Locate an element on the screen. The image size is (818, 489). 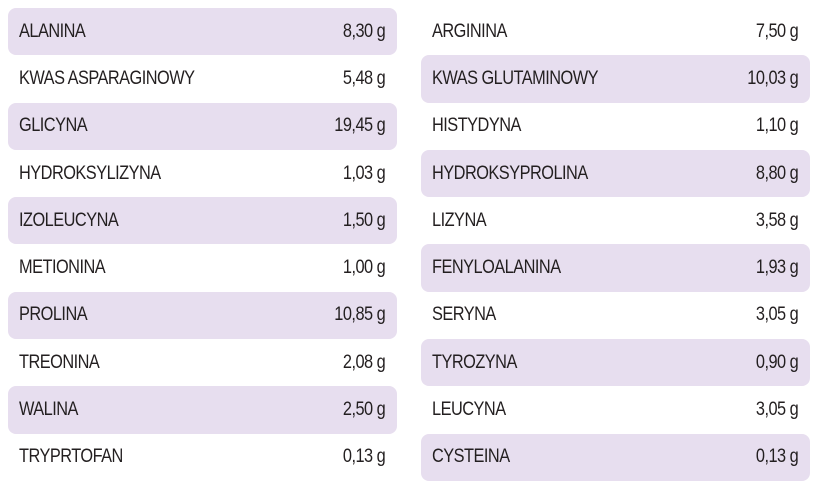
table-row: TYROZYNA 0,90 g is located at coordinates (615, 363).